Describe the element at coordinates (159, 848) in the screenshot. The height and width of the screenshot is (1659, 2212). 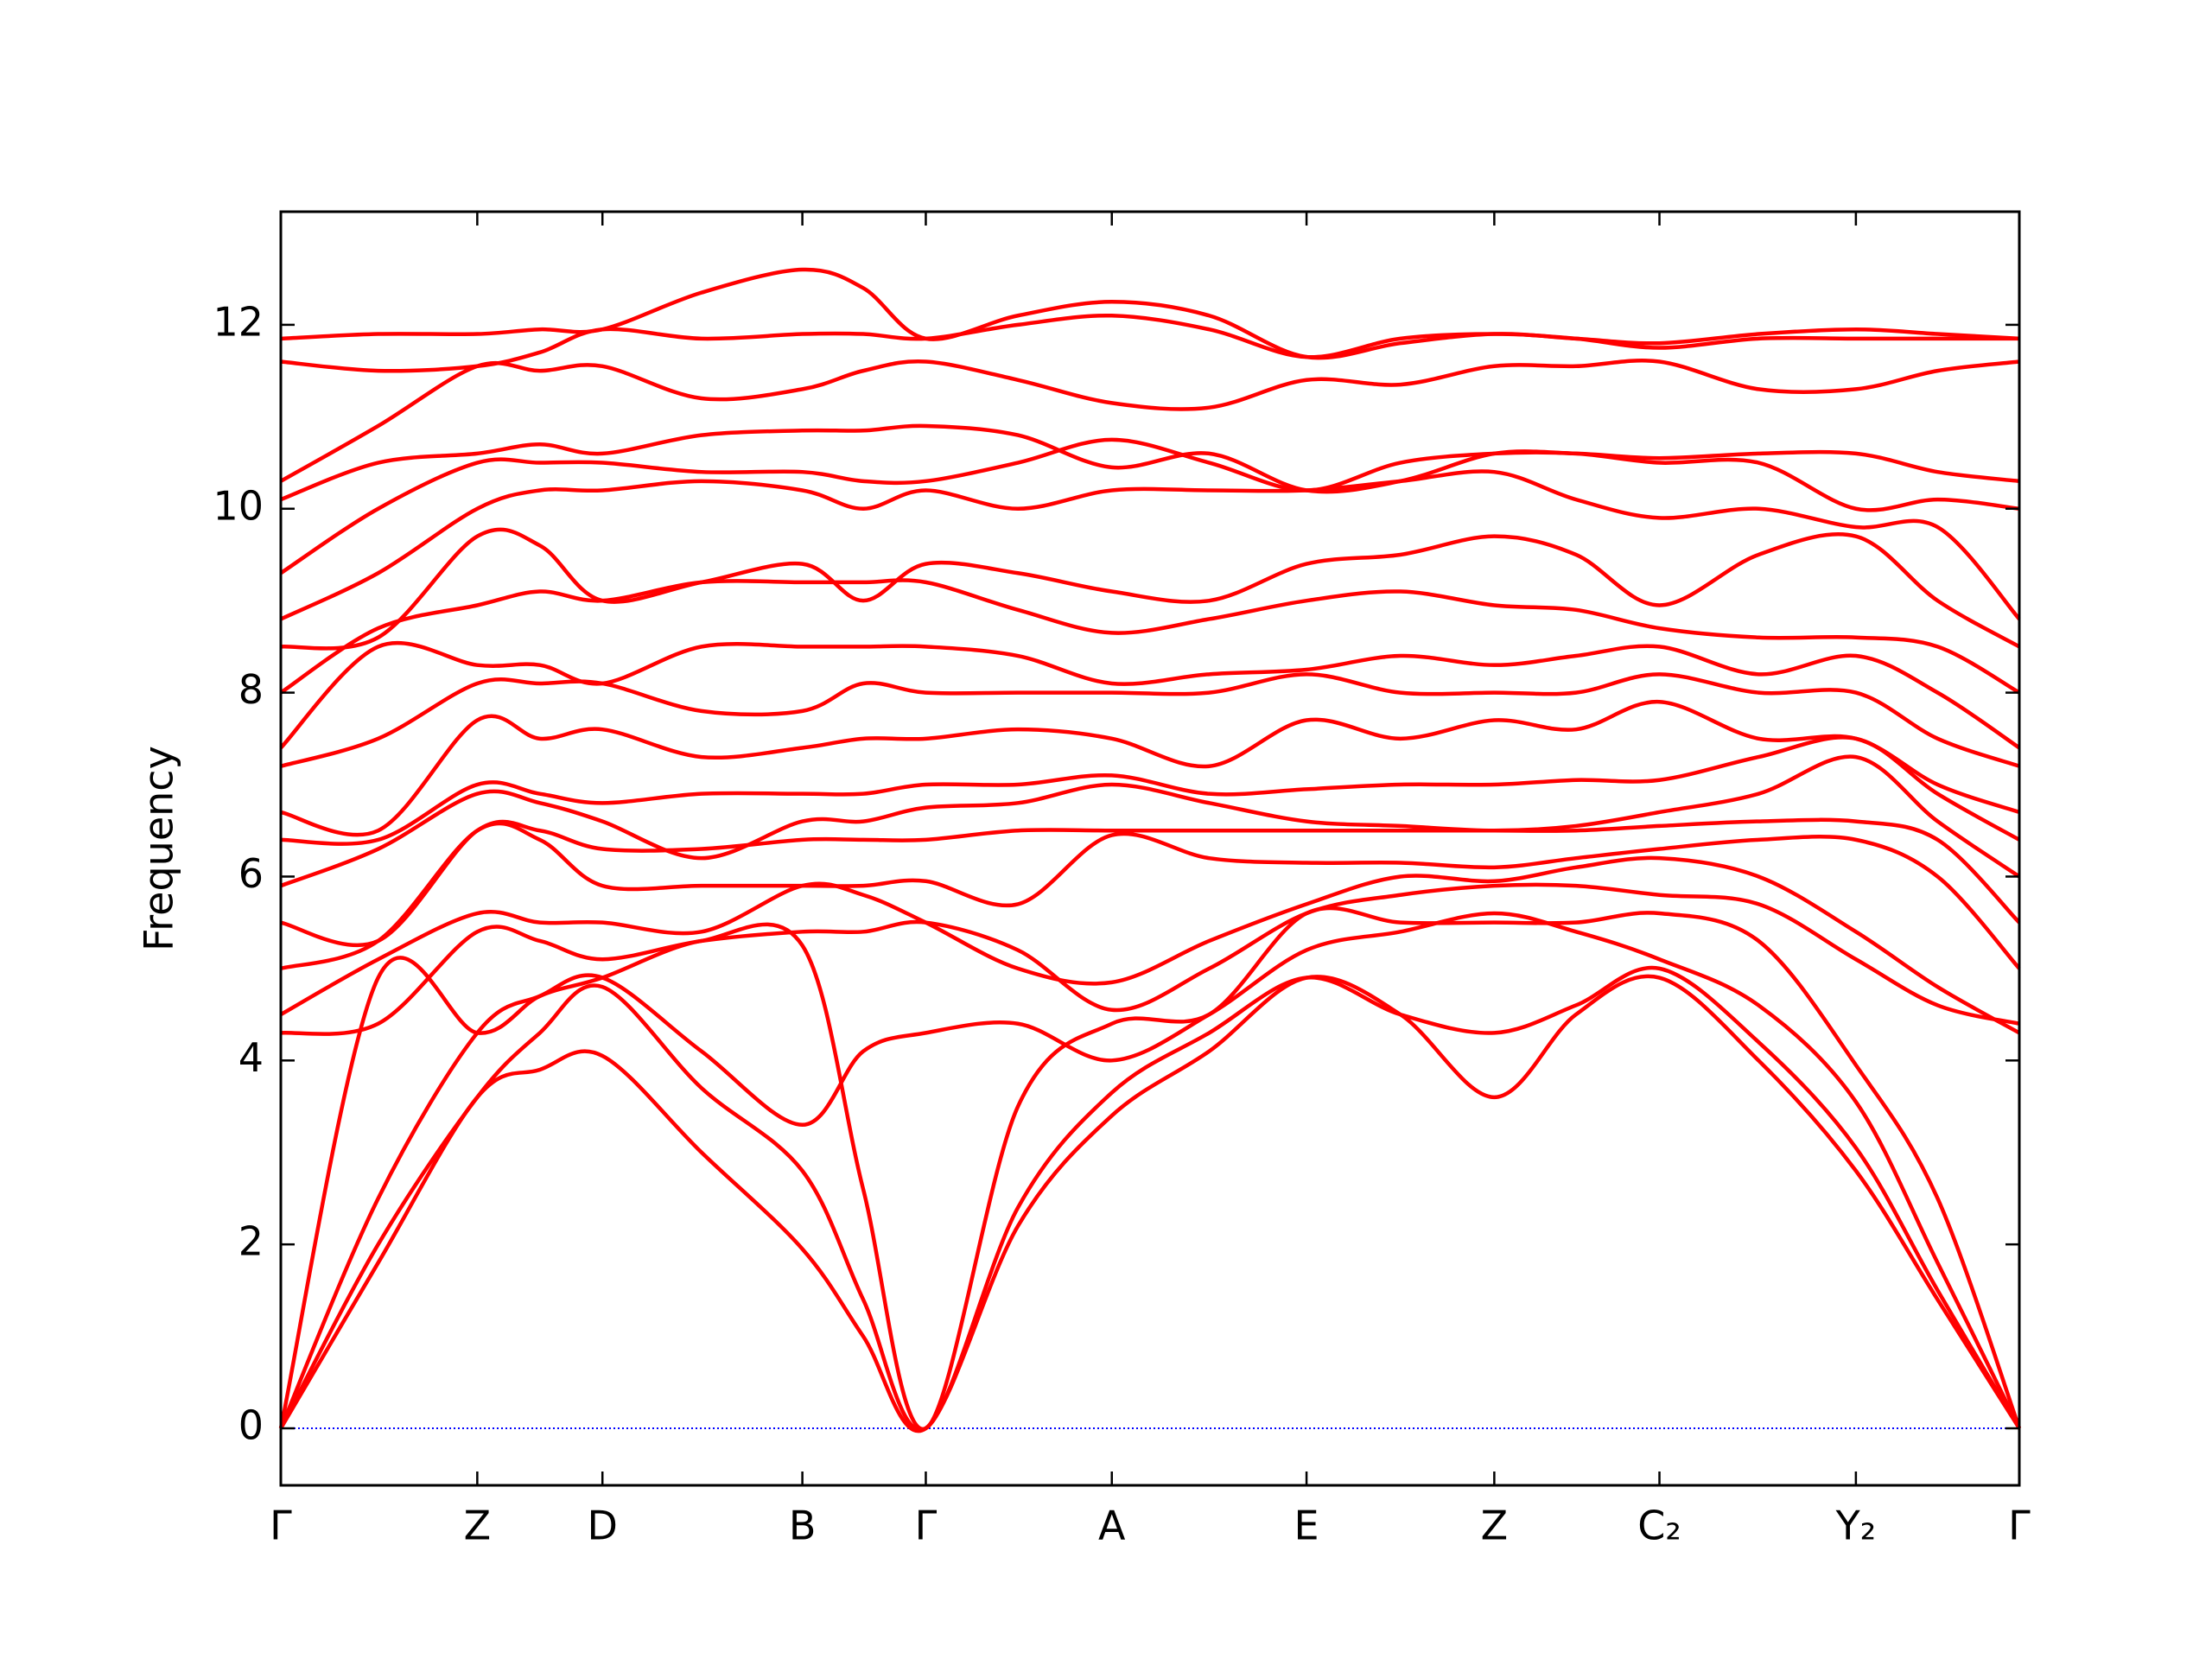
I see `y-axis-label: Frequency` at that location.